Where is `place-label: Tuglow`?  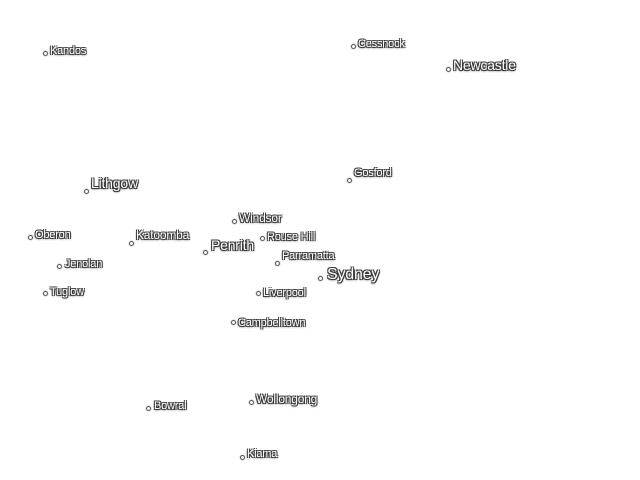 place-label: Tuglow is located at coordinates (67, 292).